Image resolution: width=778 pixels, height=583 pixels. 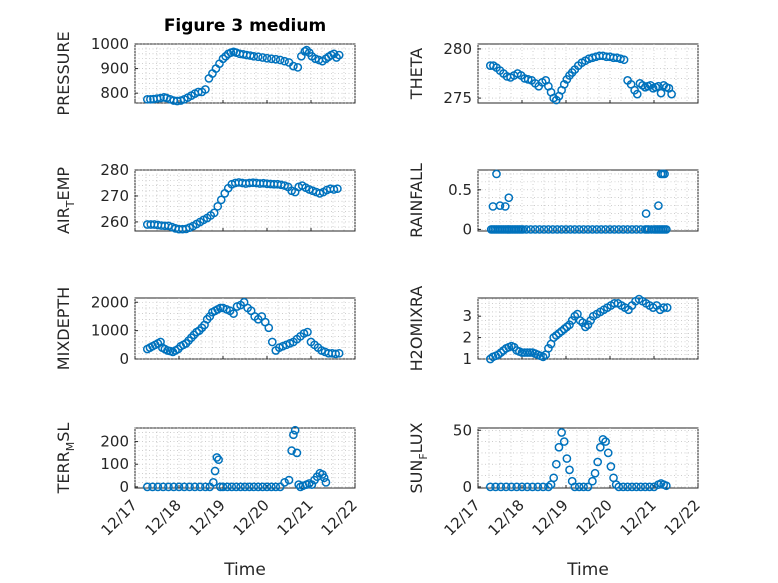 What do you see at coordinates (163, 517) in the screenshot?
I see `x-tick-label: 12/18` at bounding box center [163, 517].